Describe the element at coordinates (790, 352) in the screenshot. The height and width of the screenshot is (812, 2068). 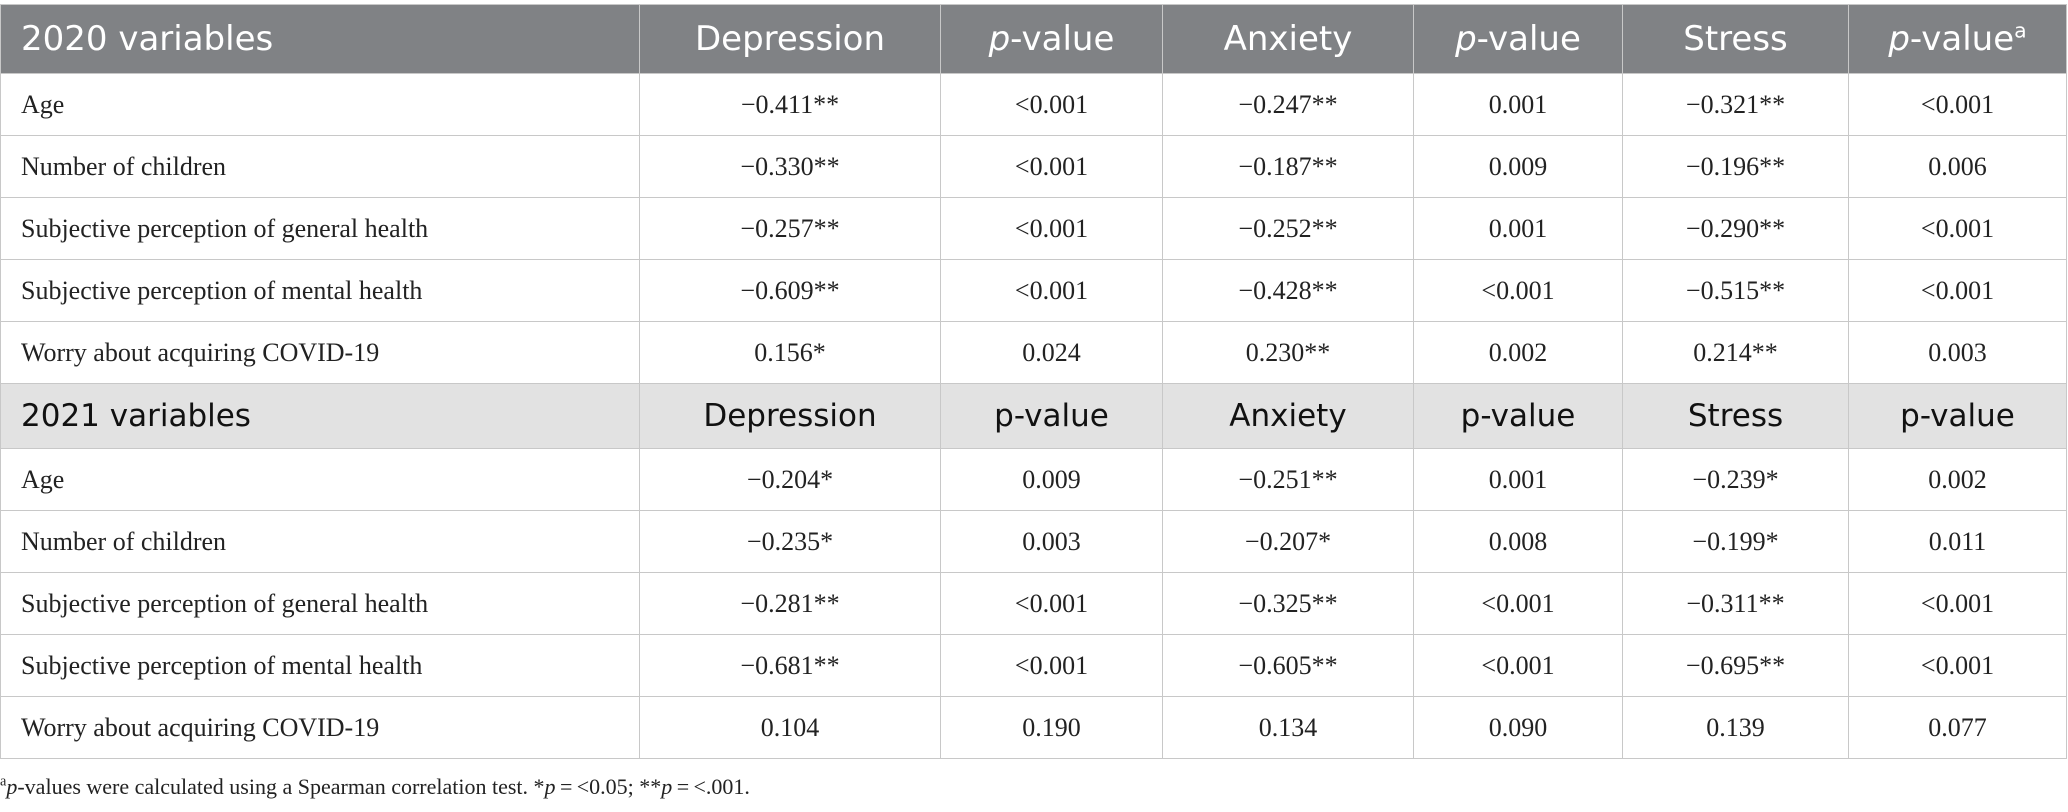
I see `depression-cell: 0.156*` at that location.